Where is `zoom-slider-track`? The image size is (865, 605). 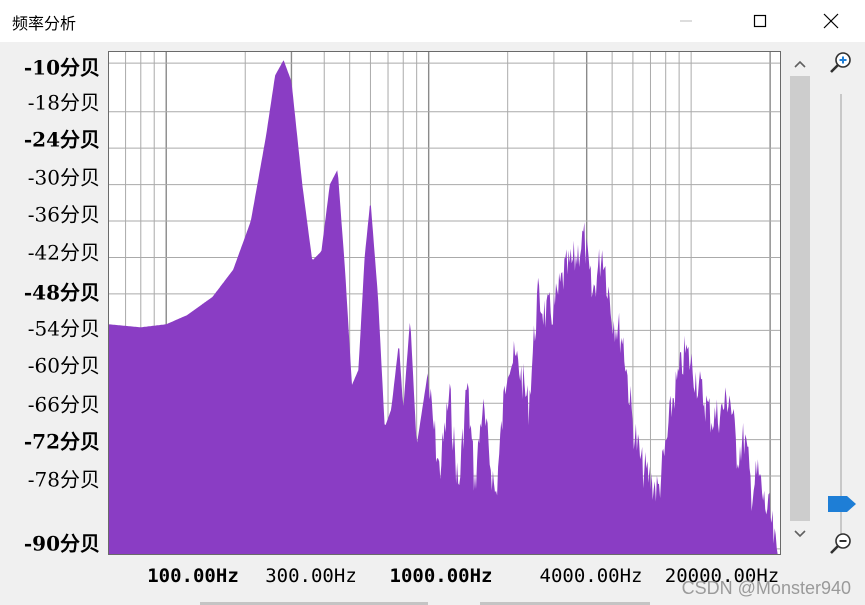 zoom-slider-track is located at coordinates (841, 314).